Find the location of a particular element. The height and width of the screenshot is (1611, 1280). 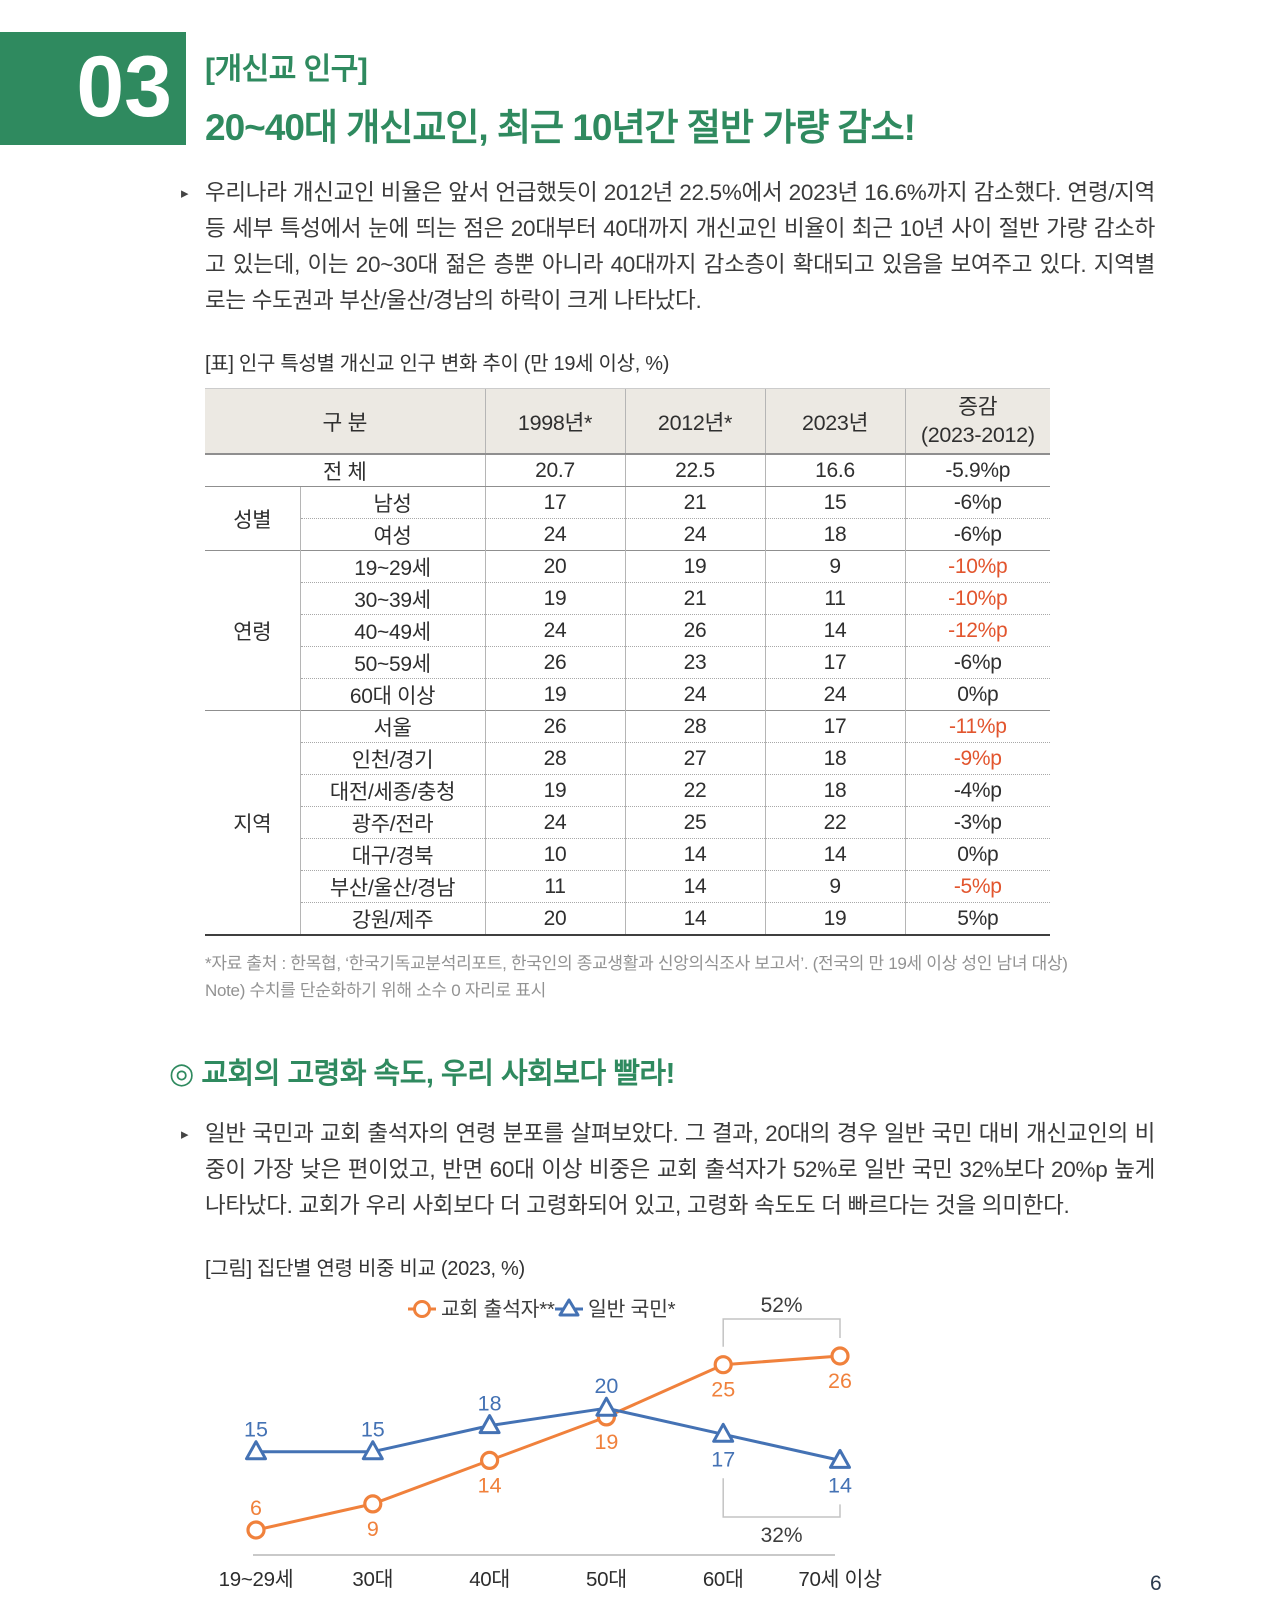

group-label: 성별 is located at coordinates (252, 518).